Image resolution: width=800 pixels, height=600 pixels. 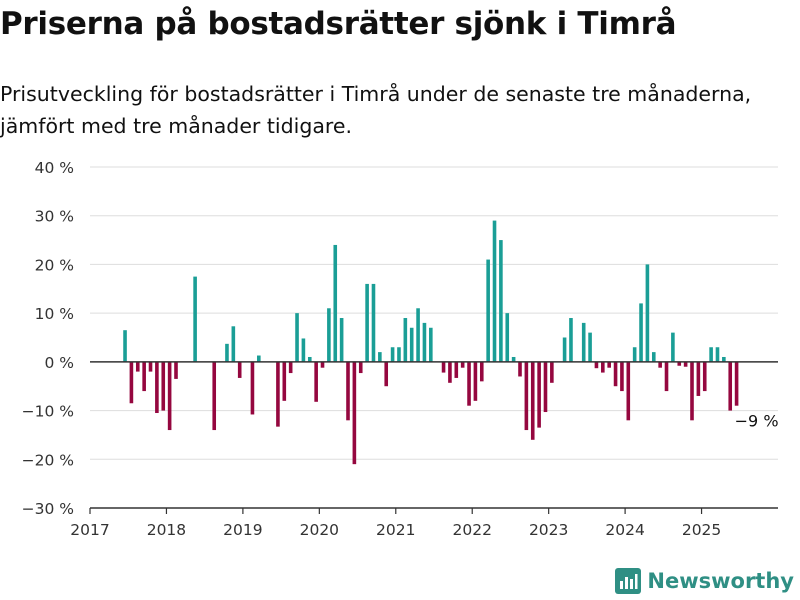 I want to click on annotation-label: −9 %, so click(x=757, y=421).